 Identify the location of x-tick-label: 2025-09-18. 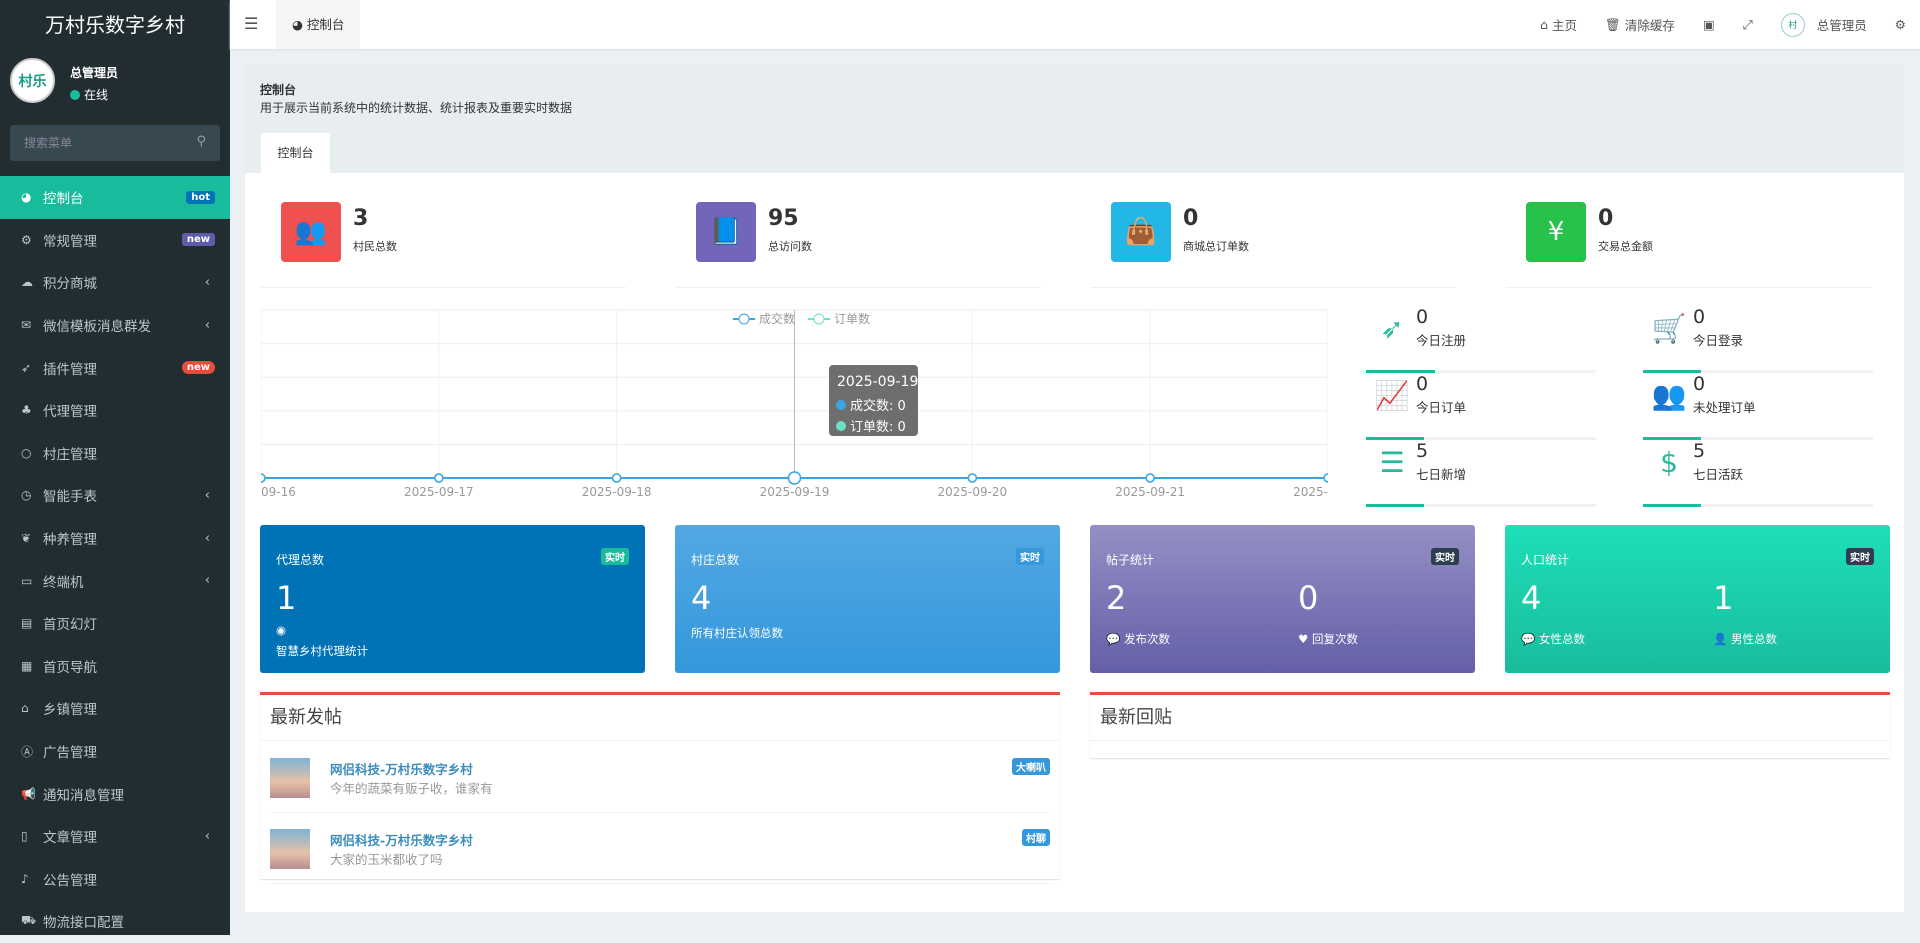
(617, 491).